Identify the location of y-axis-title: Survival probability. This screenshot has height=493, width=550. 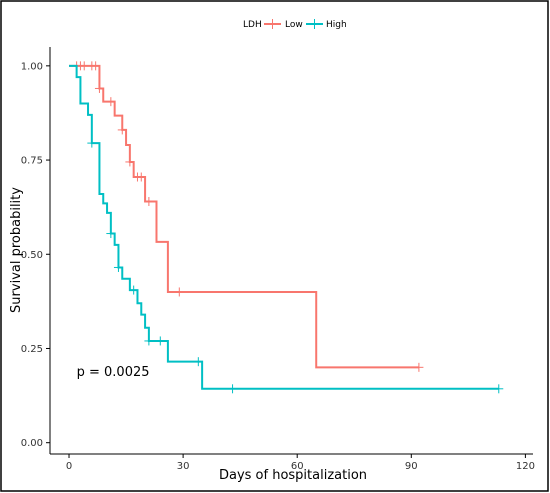
(16, 250).